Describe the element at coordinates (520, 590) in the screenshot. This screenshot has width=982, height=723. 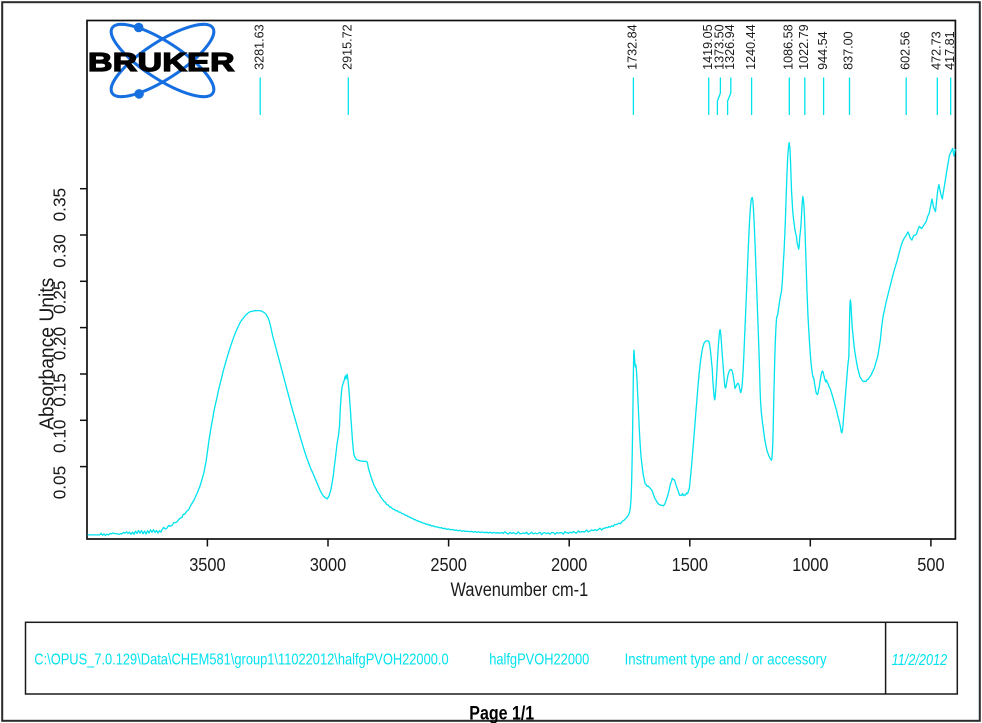
I see `svg-text: Wavenumber cm-1` at that location.